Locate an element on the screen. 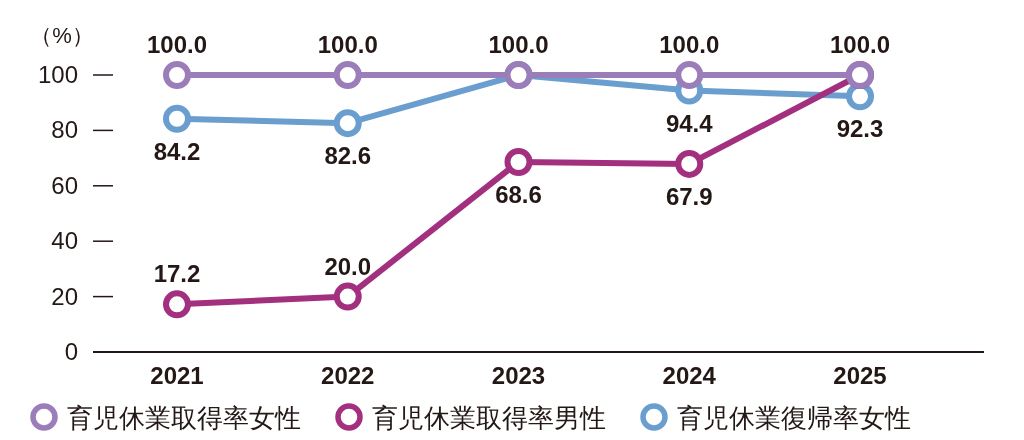  data-label: 92.3 is located at coordinates (860, 129).